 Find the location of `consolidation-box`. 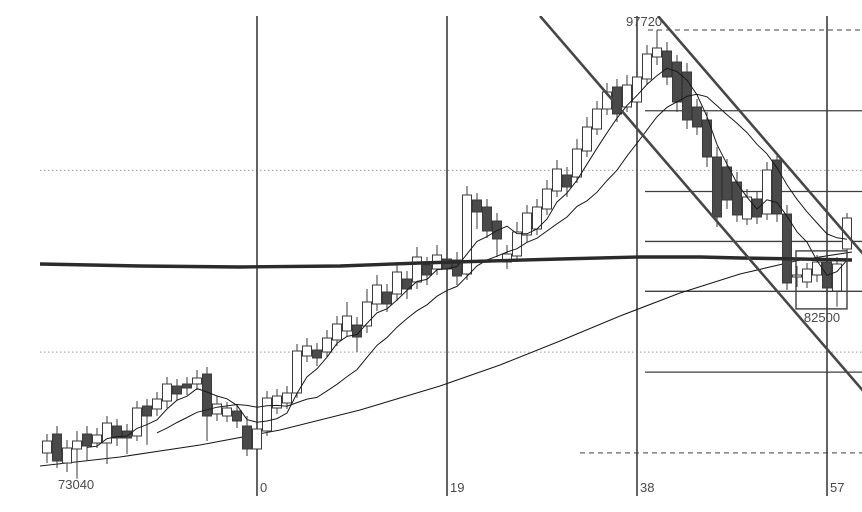

consolidation-box is located at coordinates (821, 280).